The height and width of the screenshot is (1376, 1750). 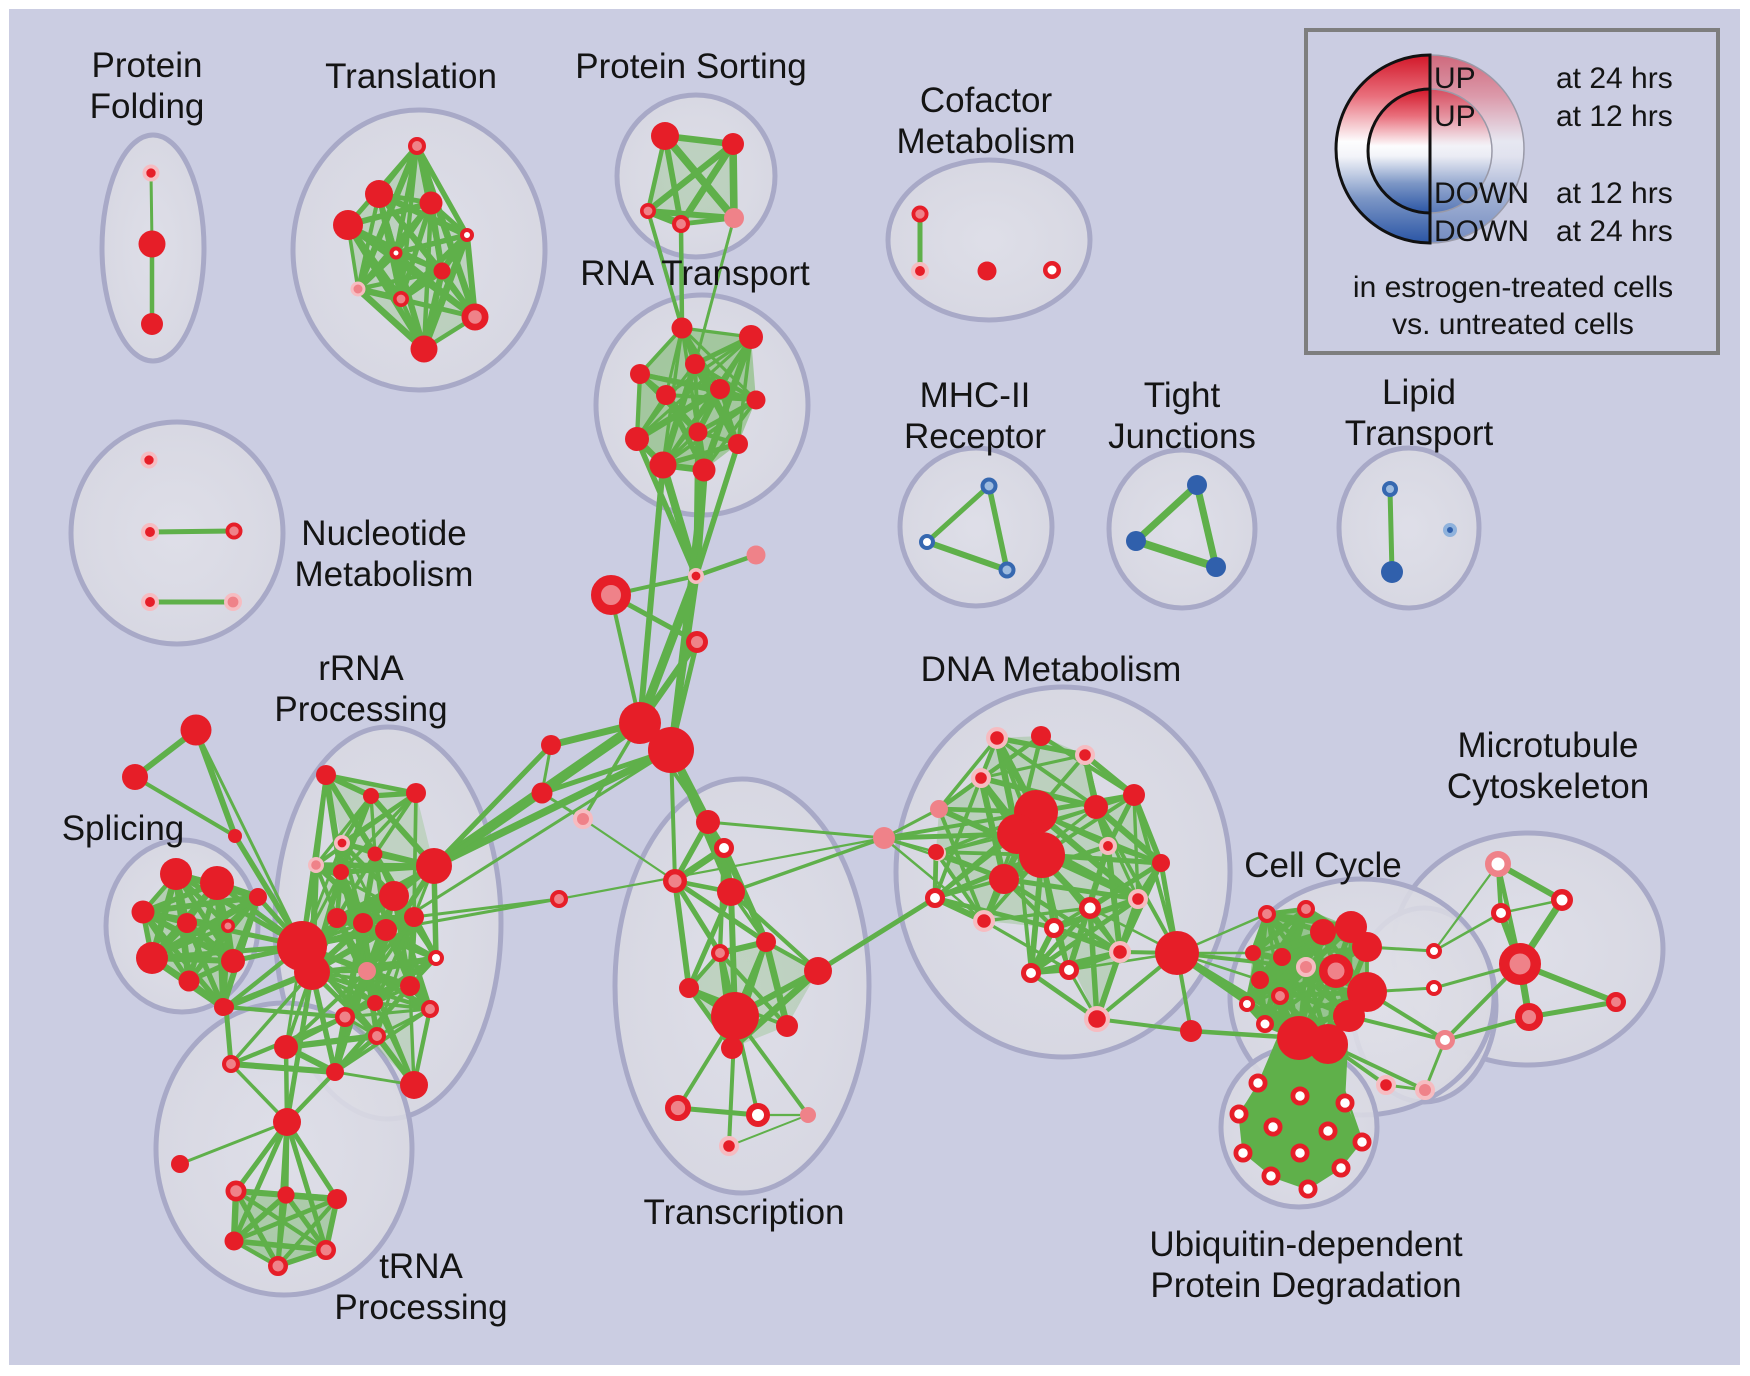 What do you see at coordinates (361, 668) in the screenshot?
I see `svg-text: rRNA` at bounding box center [361, 668].